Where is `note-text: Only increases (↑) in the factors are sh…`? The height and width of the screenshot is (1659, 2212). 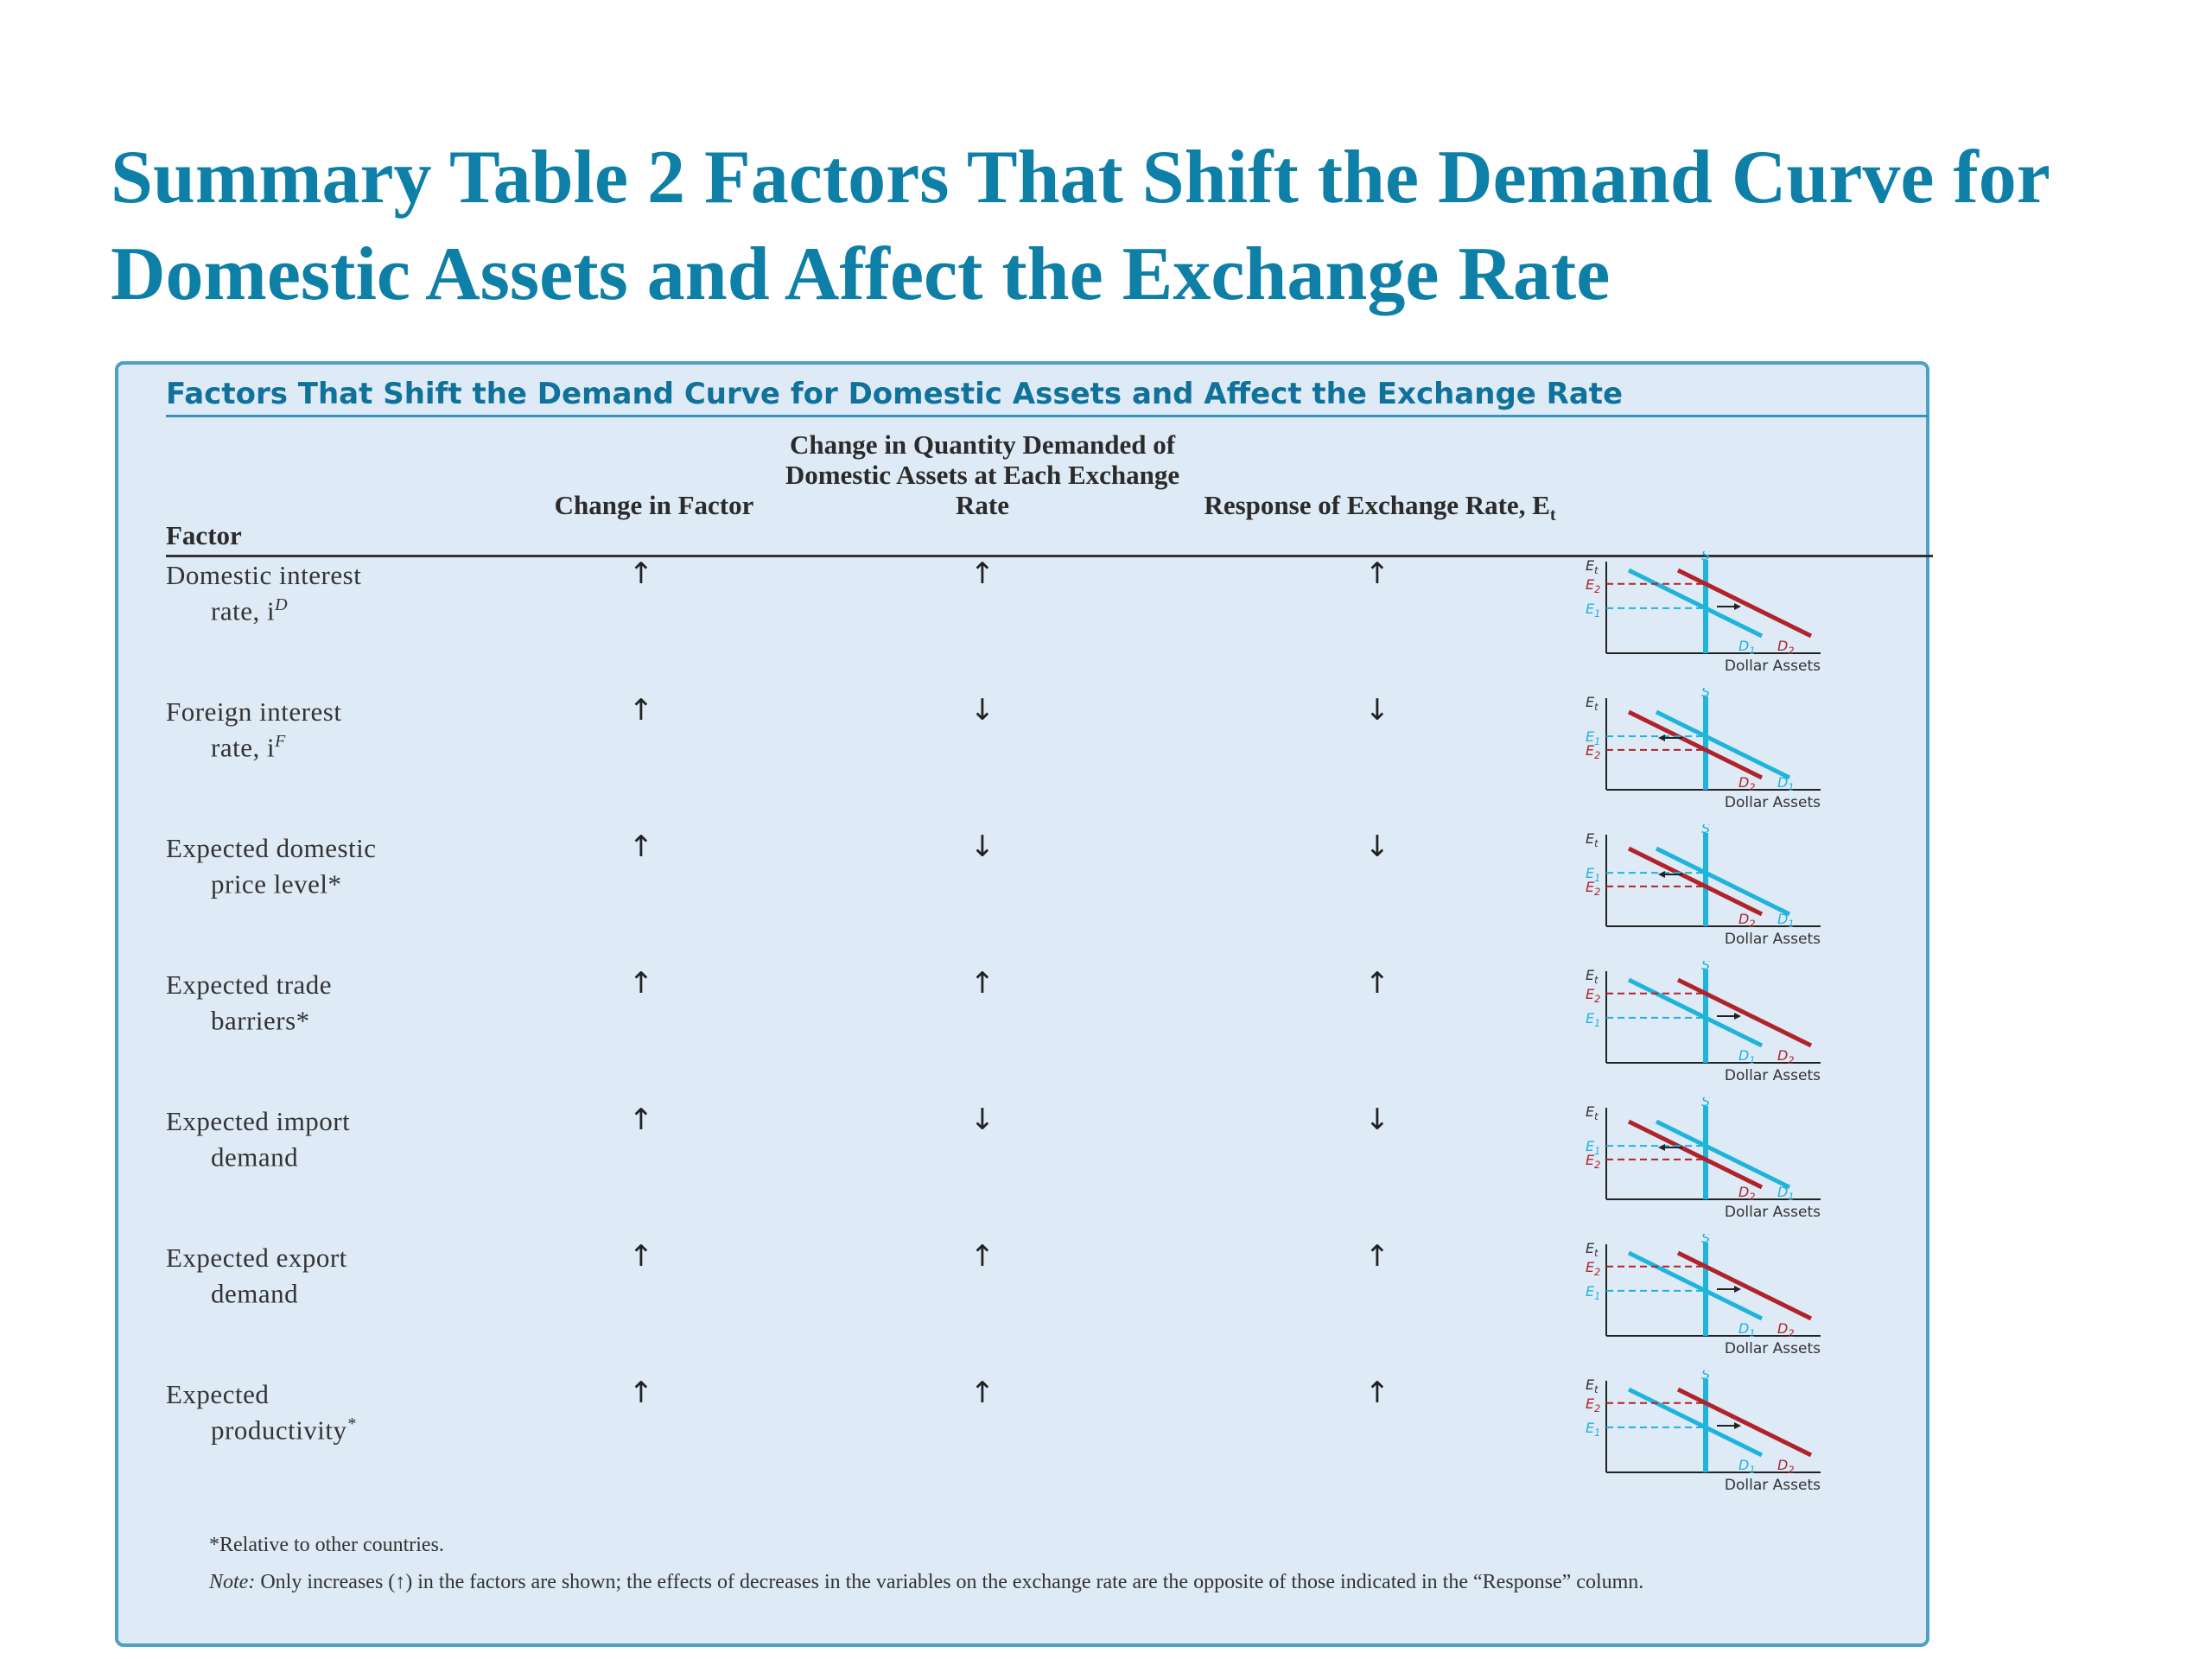 note-text: Only increases (↑) in the factors are sh… is located at coordinates (949, 1582).